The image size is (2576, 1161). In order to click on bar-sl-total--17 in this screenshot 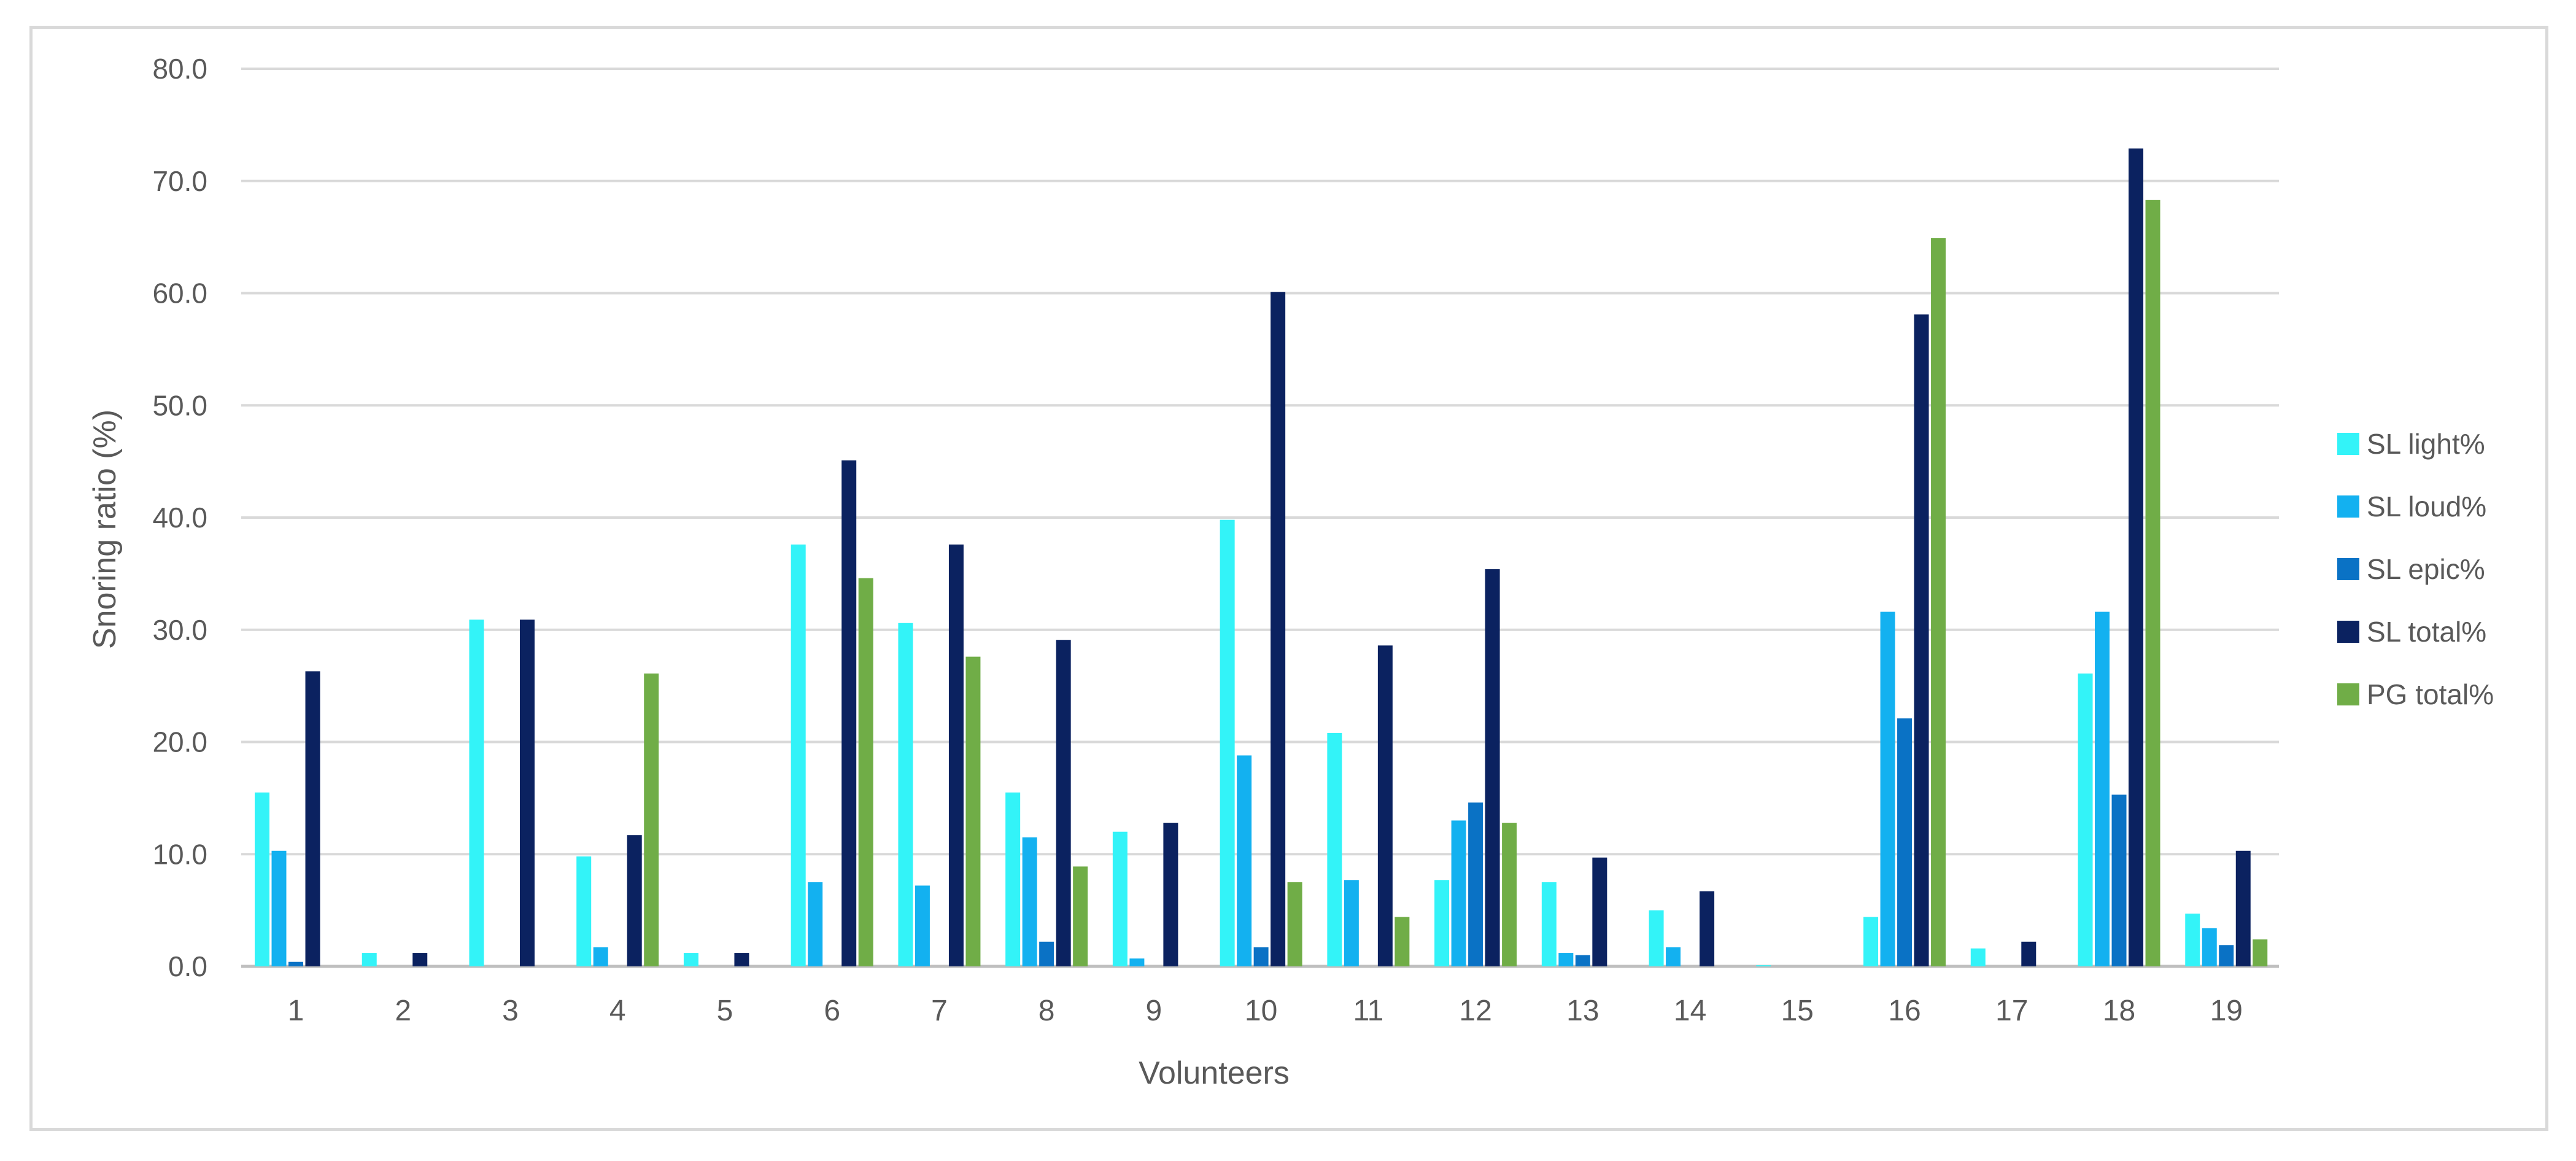, I will do `click(2028, 954)`.